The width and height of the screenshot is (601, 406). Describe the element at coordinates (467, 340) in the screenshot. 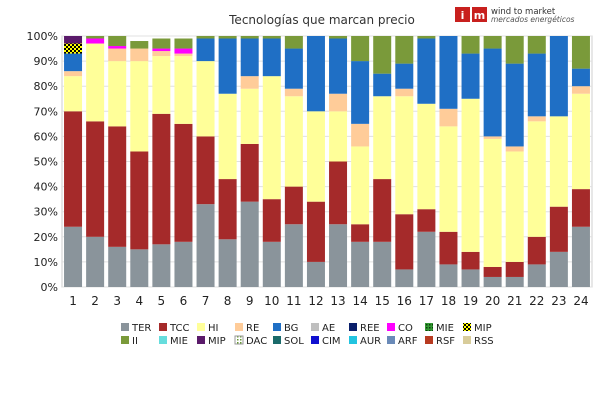

I see `legend-swatch-rss` at that location.